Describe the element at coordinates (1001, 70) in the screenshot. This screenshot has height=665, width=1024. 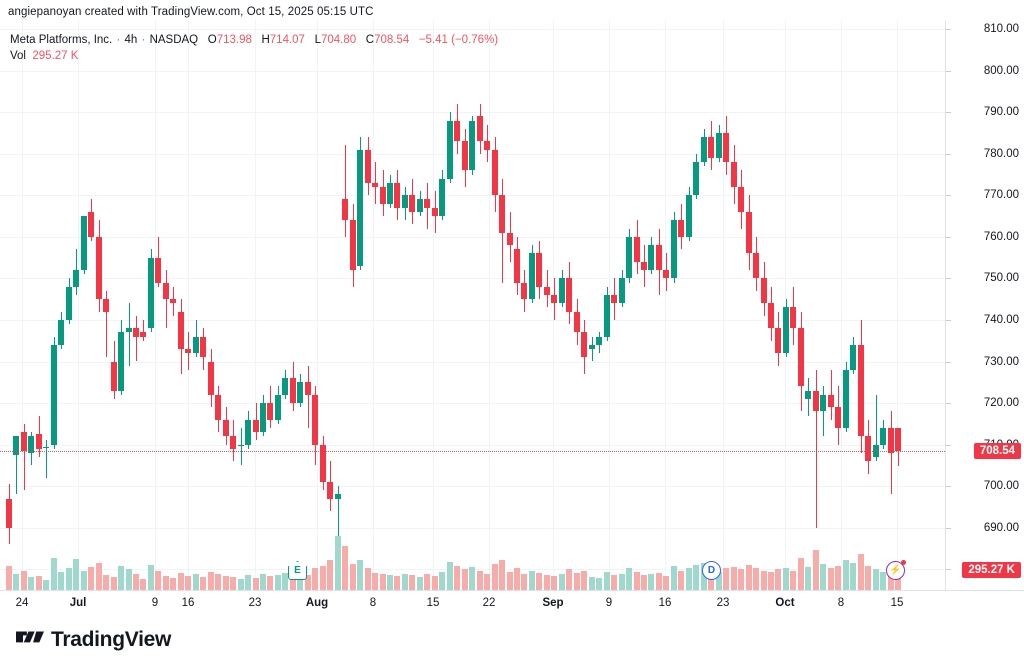
I see `price-axis-label: 800.00` at that location.